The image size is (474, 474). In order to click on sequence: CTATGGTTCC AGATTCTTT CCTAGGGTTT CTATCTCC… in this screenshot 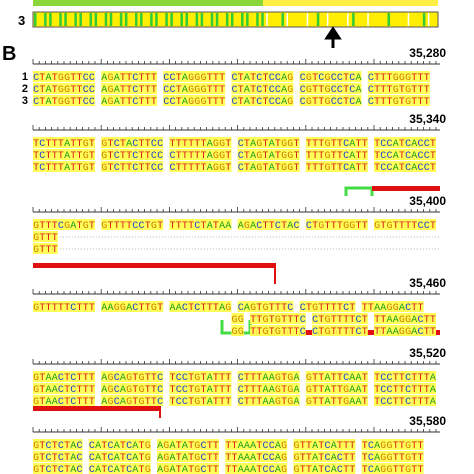, I will do `click(231, 90)`.